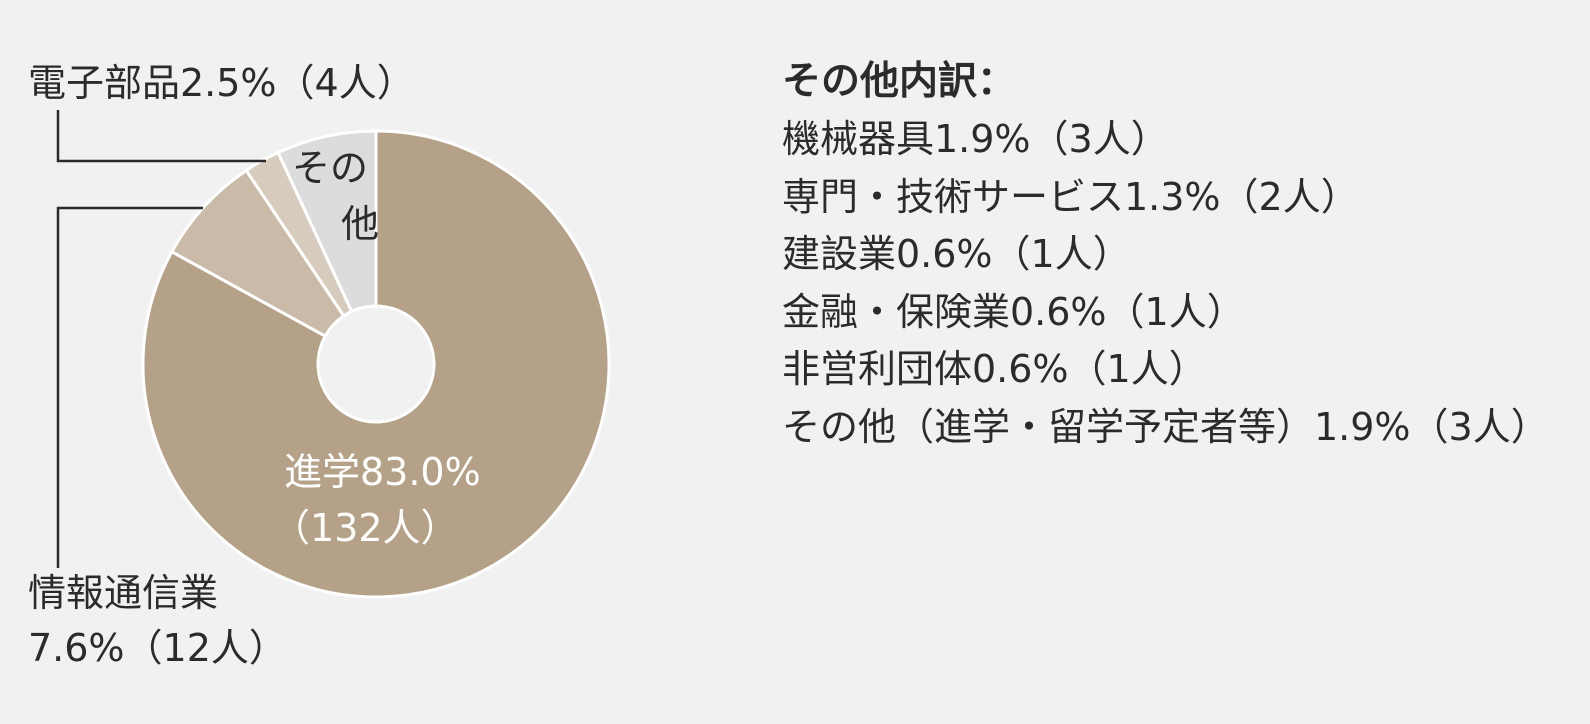 The image size is (1590, 724). What do you see at coordinates (327, 221) in the screenshot?
I see `slice-sonota` at bounding box center [327, 221].